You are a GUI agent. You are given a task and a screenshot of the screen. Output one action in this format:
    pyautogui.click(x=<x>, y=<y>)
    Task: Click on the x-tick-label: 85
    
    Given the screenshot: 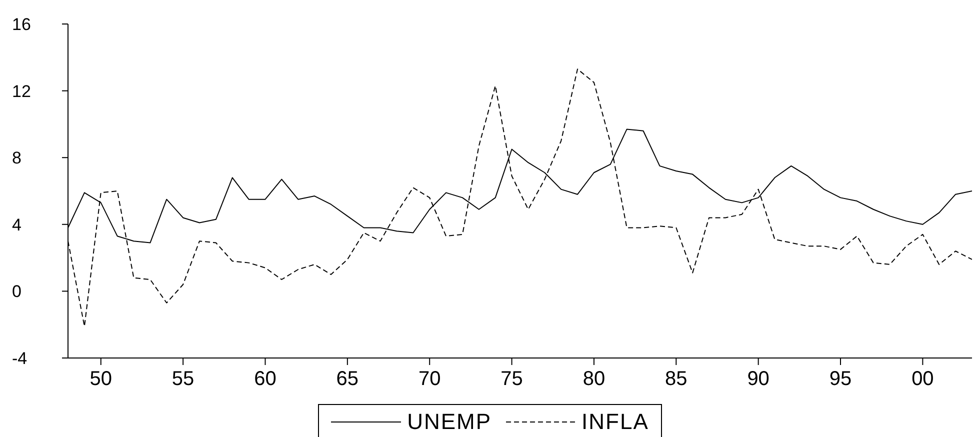 What is the action you would take?
    pyautogui.click(x=676, y=379)
    